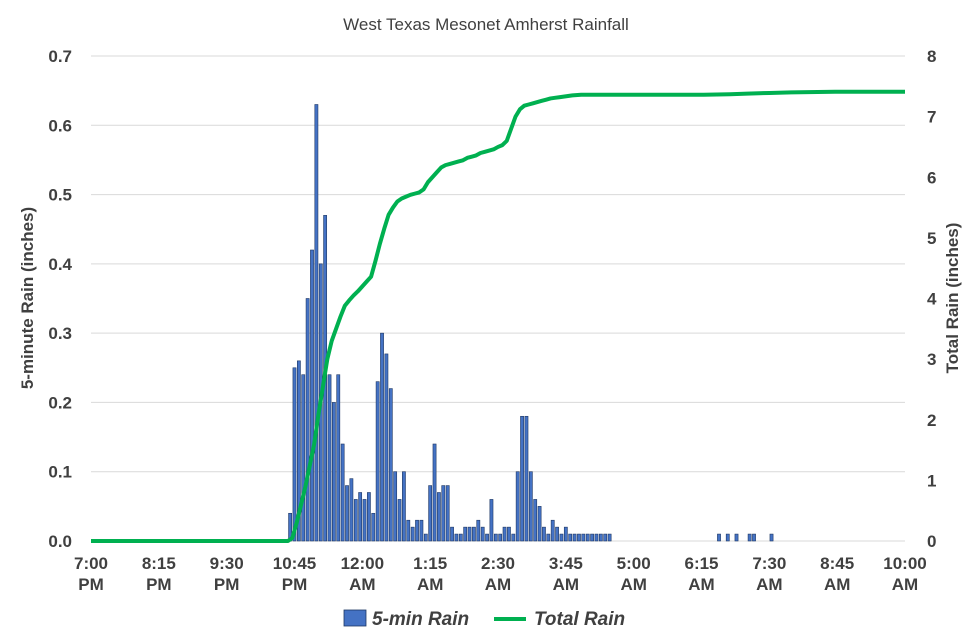 Image resolution: width=974 pixels, height=641 pixels. I want to click on right-tick-label: 4, so click(932, 299).